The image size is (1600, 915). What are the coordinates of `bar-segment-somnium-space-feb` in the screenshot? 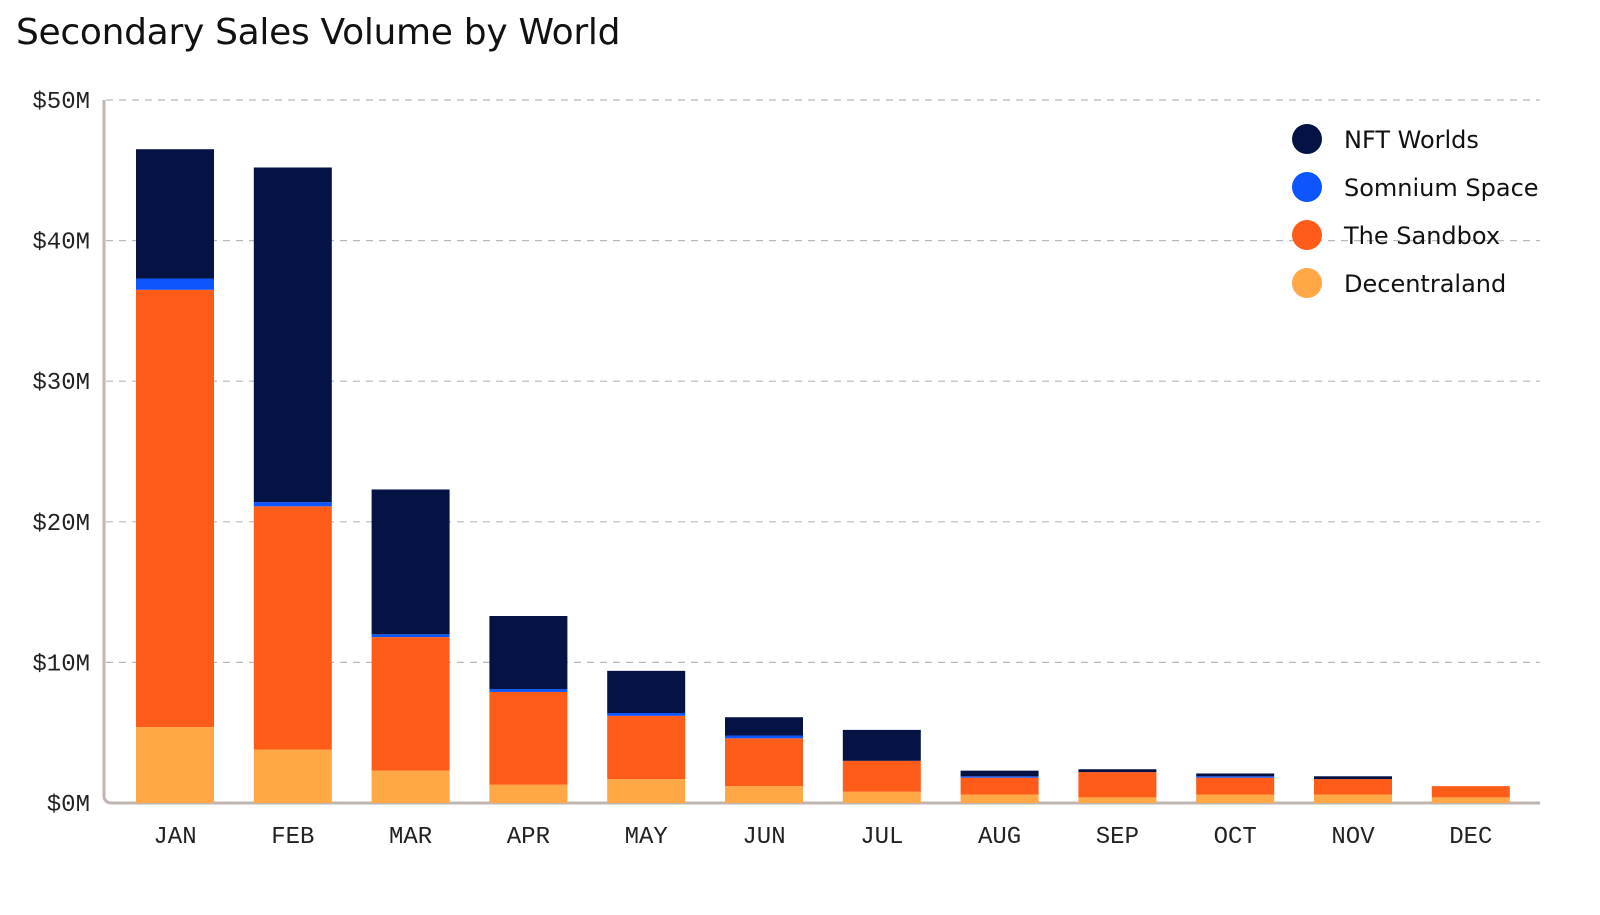 It's located at (292, 504).